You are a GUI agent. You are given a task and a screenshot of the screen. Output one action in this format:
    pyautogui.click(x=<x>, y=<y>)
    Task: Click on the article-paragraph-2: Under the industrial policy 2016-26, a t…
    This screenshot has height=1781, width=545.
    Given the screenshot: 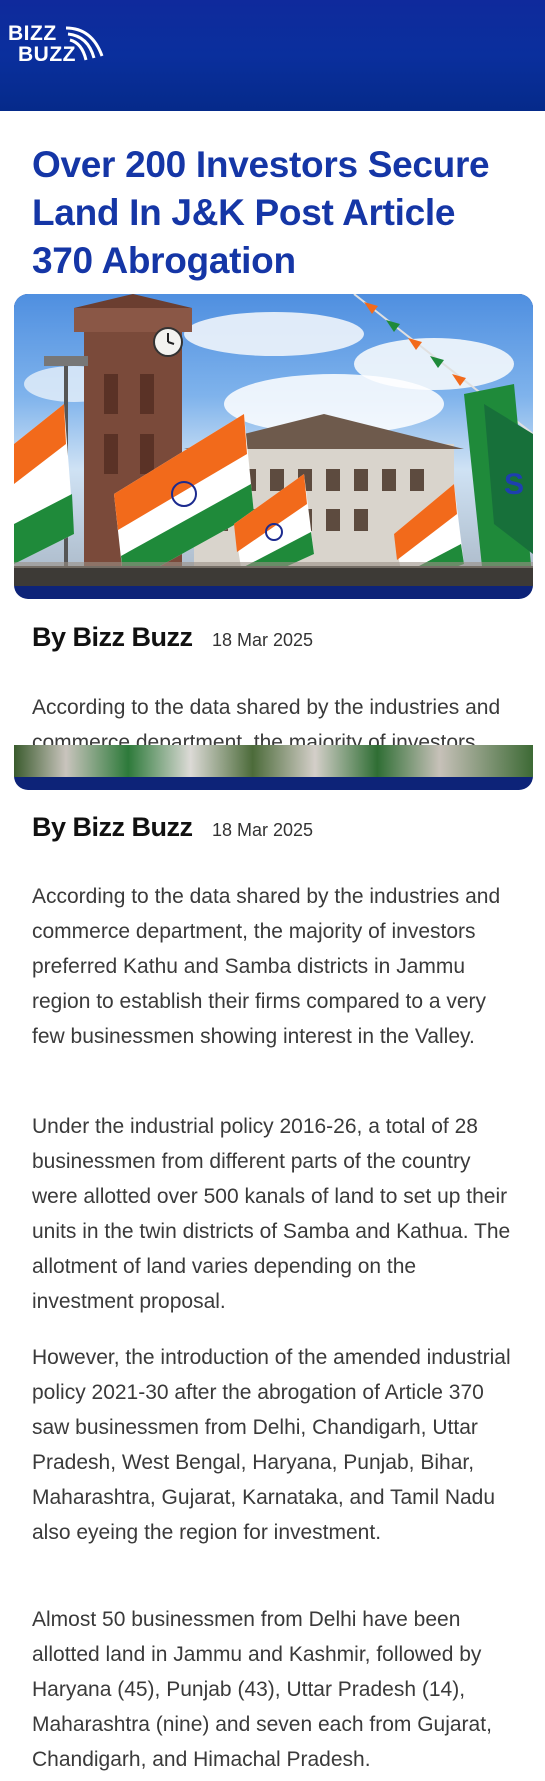 What is the action you would take?
    pyautogui.click(x=271, y=1214)
    